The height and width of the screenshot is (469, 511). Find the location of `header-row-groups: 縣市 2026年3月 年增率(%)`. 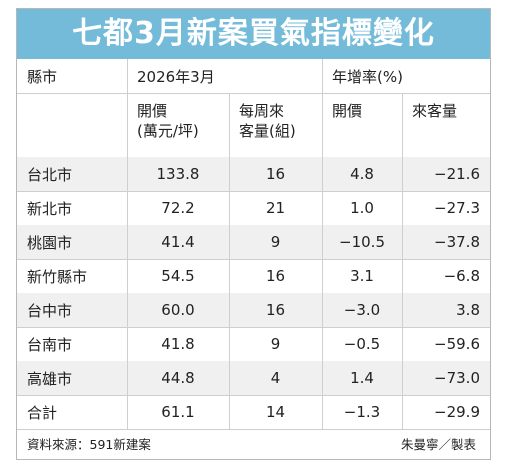

header-row-groups: 縣市 2026年3月 年增率(%) is located at coordinates (253, 76).